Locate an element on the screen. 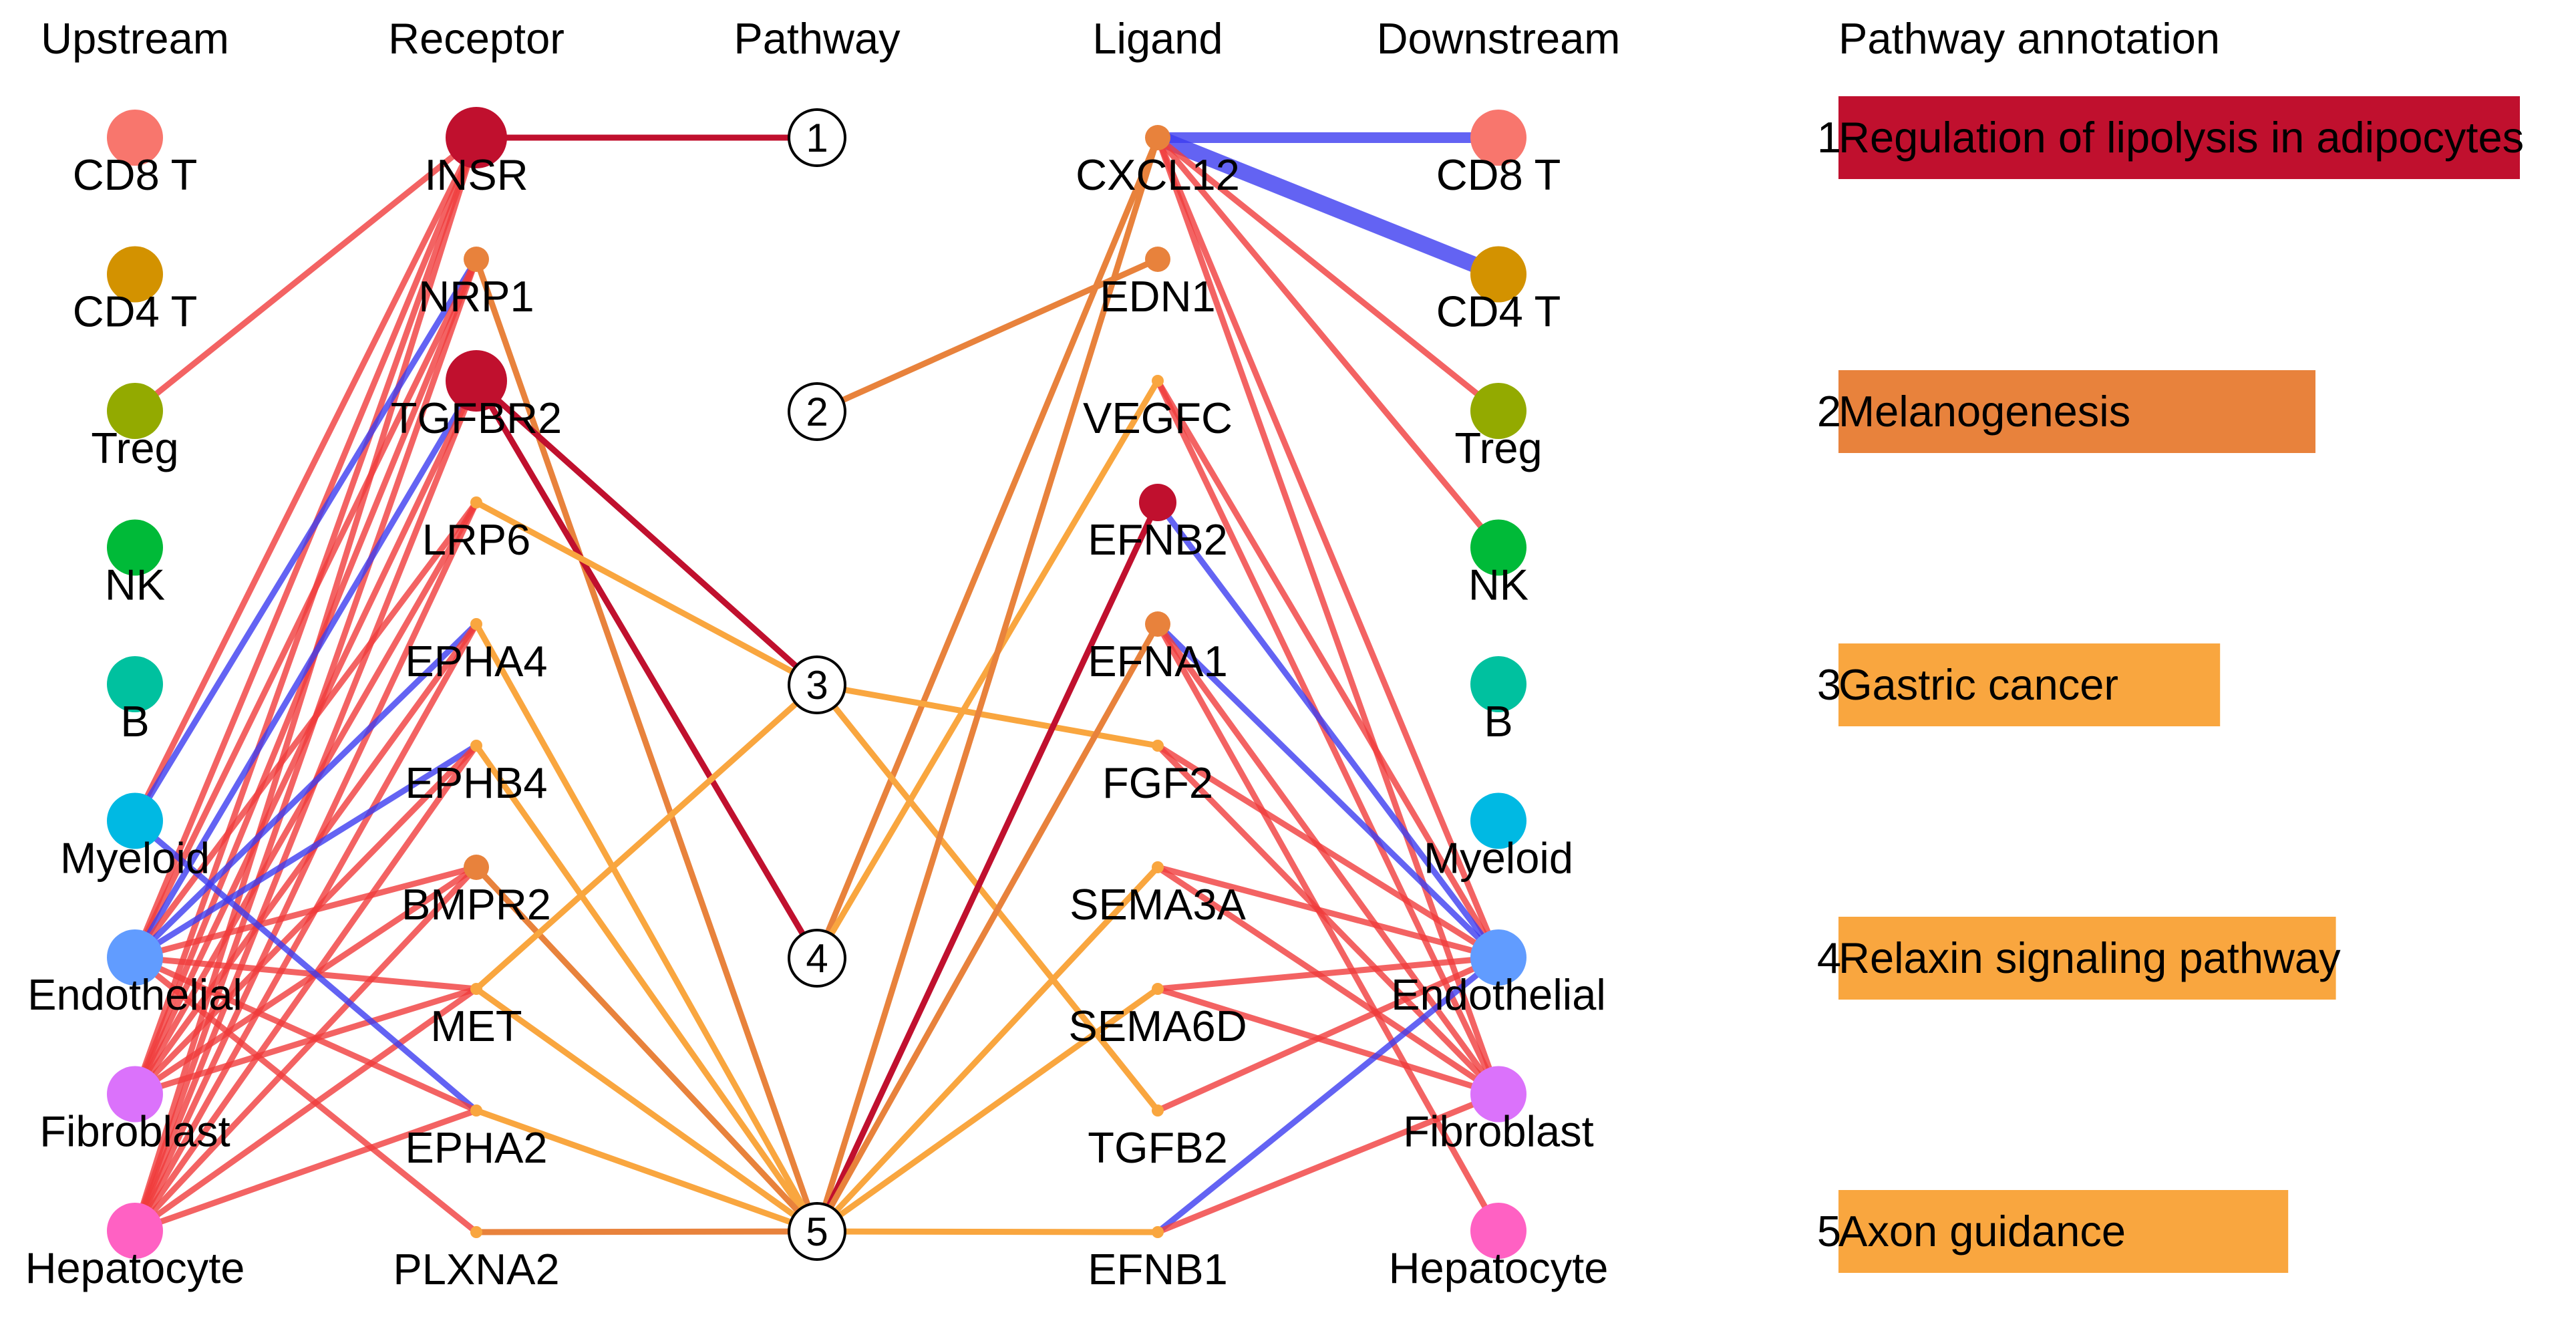  receptor-label: NRP1 is located at coordinates (476, 296).